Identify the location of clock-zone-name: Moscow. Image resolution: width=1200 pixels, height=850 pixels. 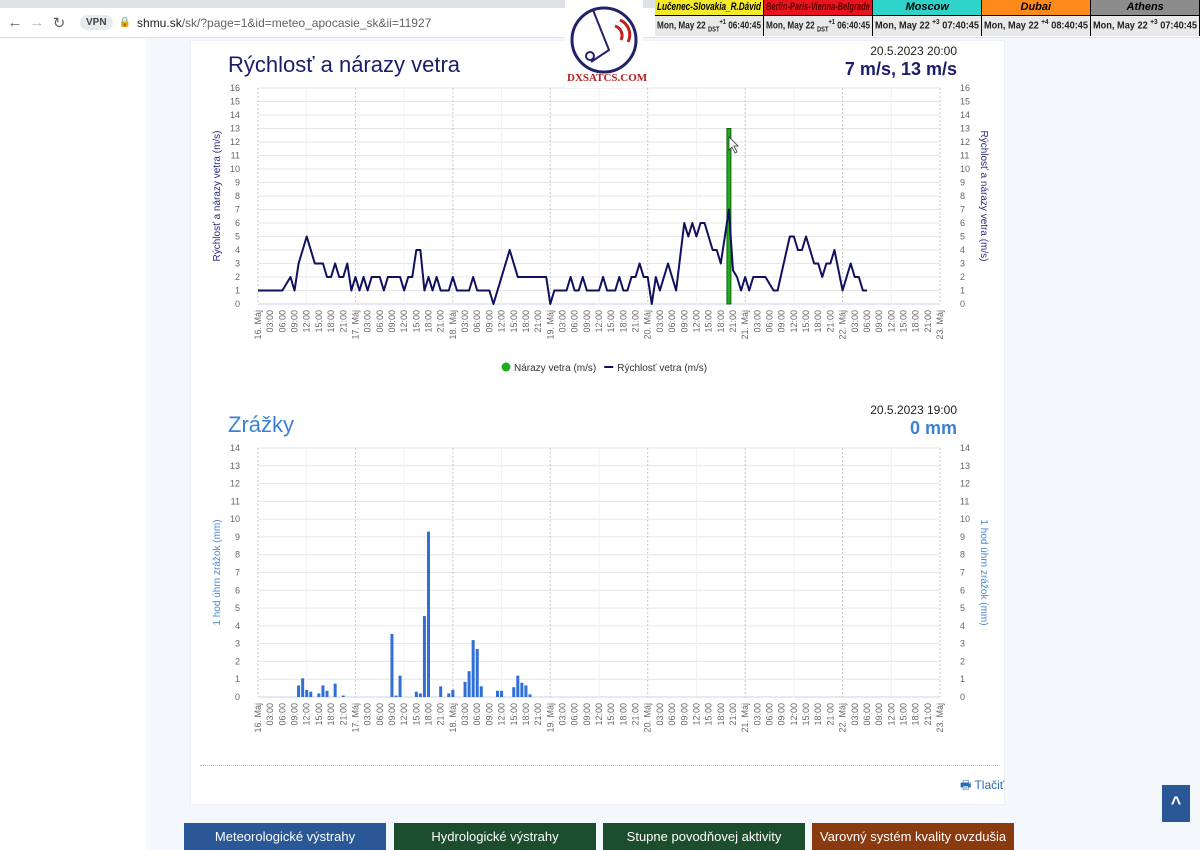
(927, 7).